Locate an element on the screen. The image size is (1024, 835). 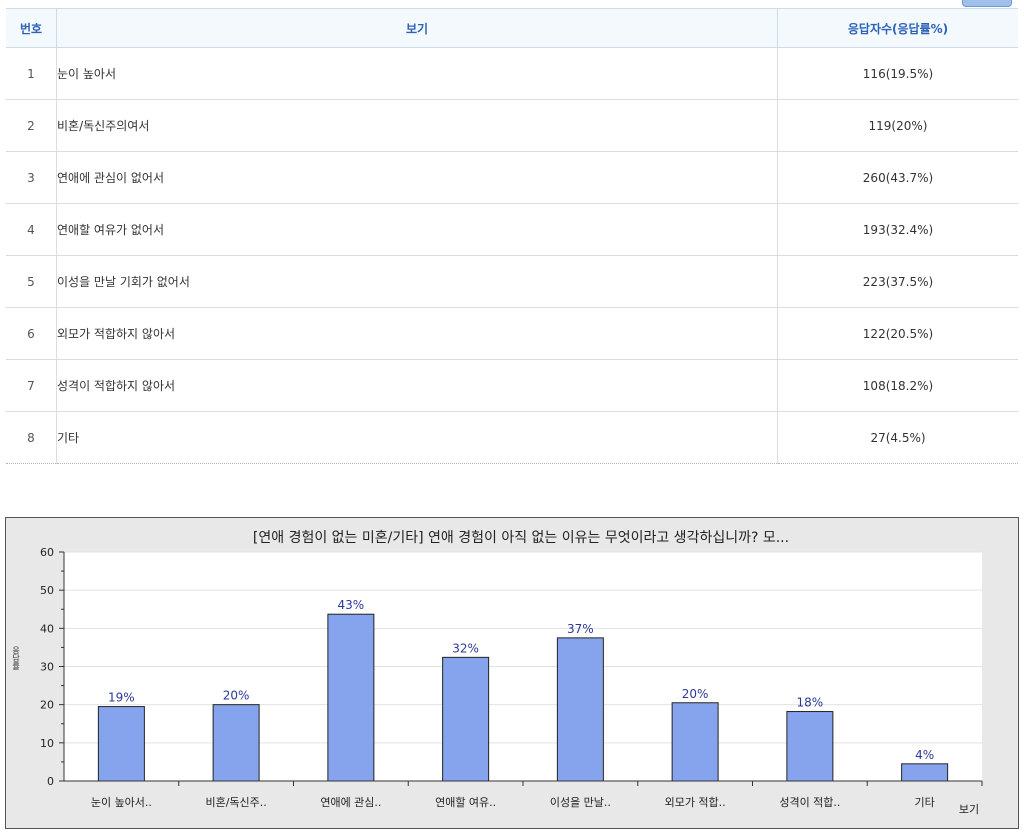
row-responses: 260(43.7%) is located at coordinates (897, 177).